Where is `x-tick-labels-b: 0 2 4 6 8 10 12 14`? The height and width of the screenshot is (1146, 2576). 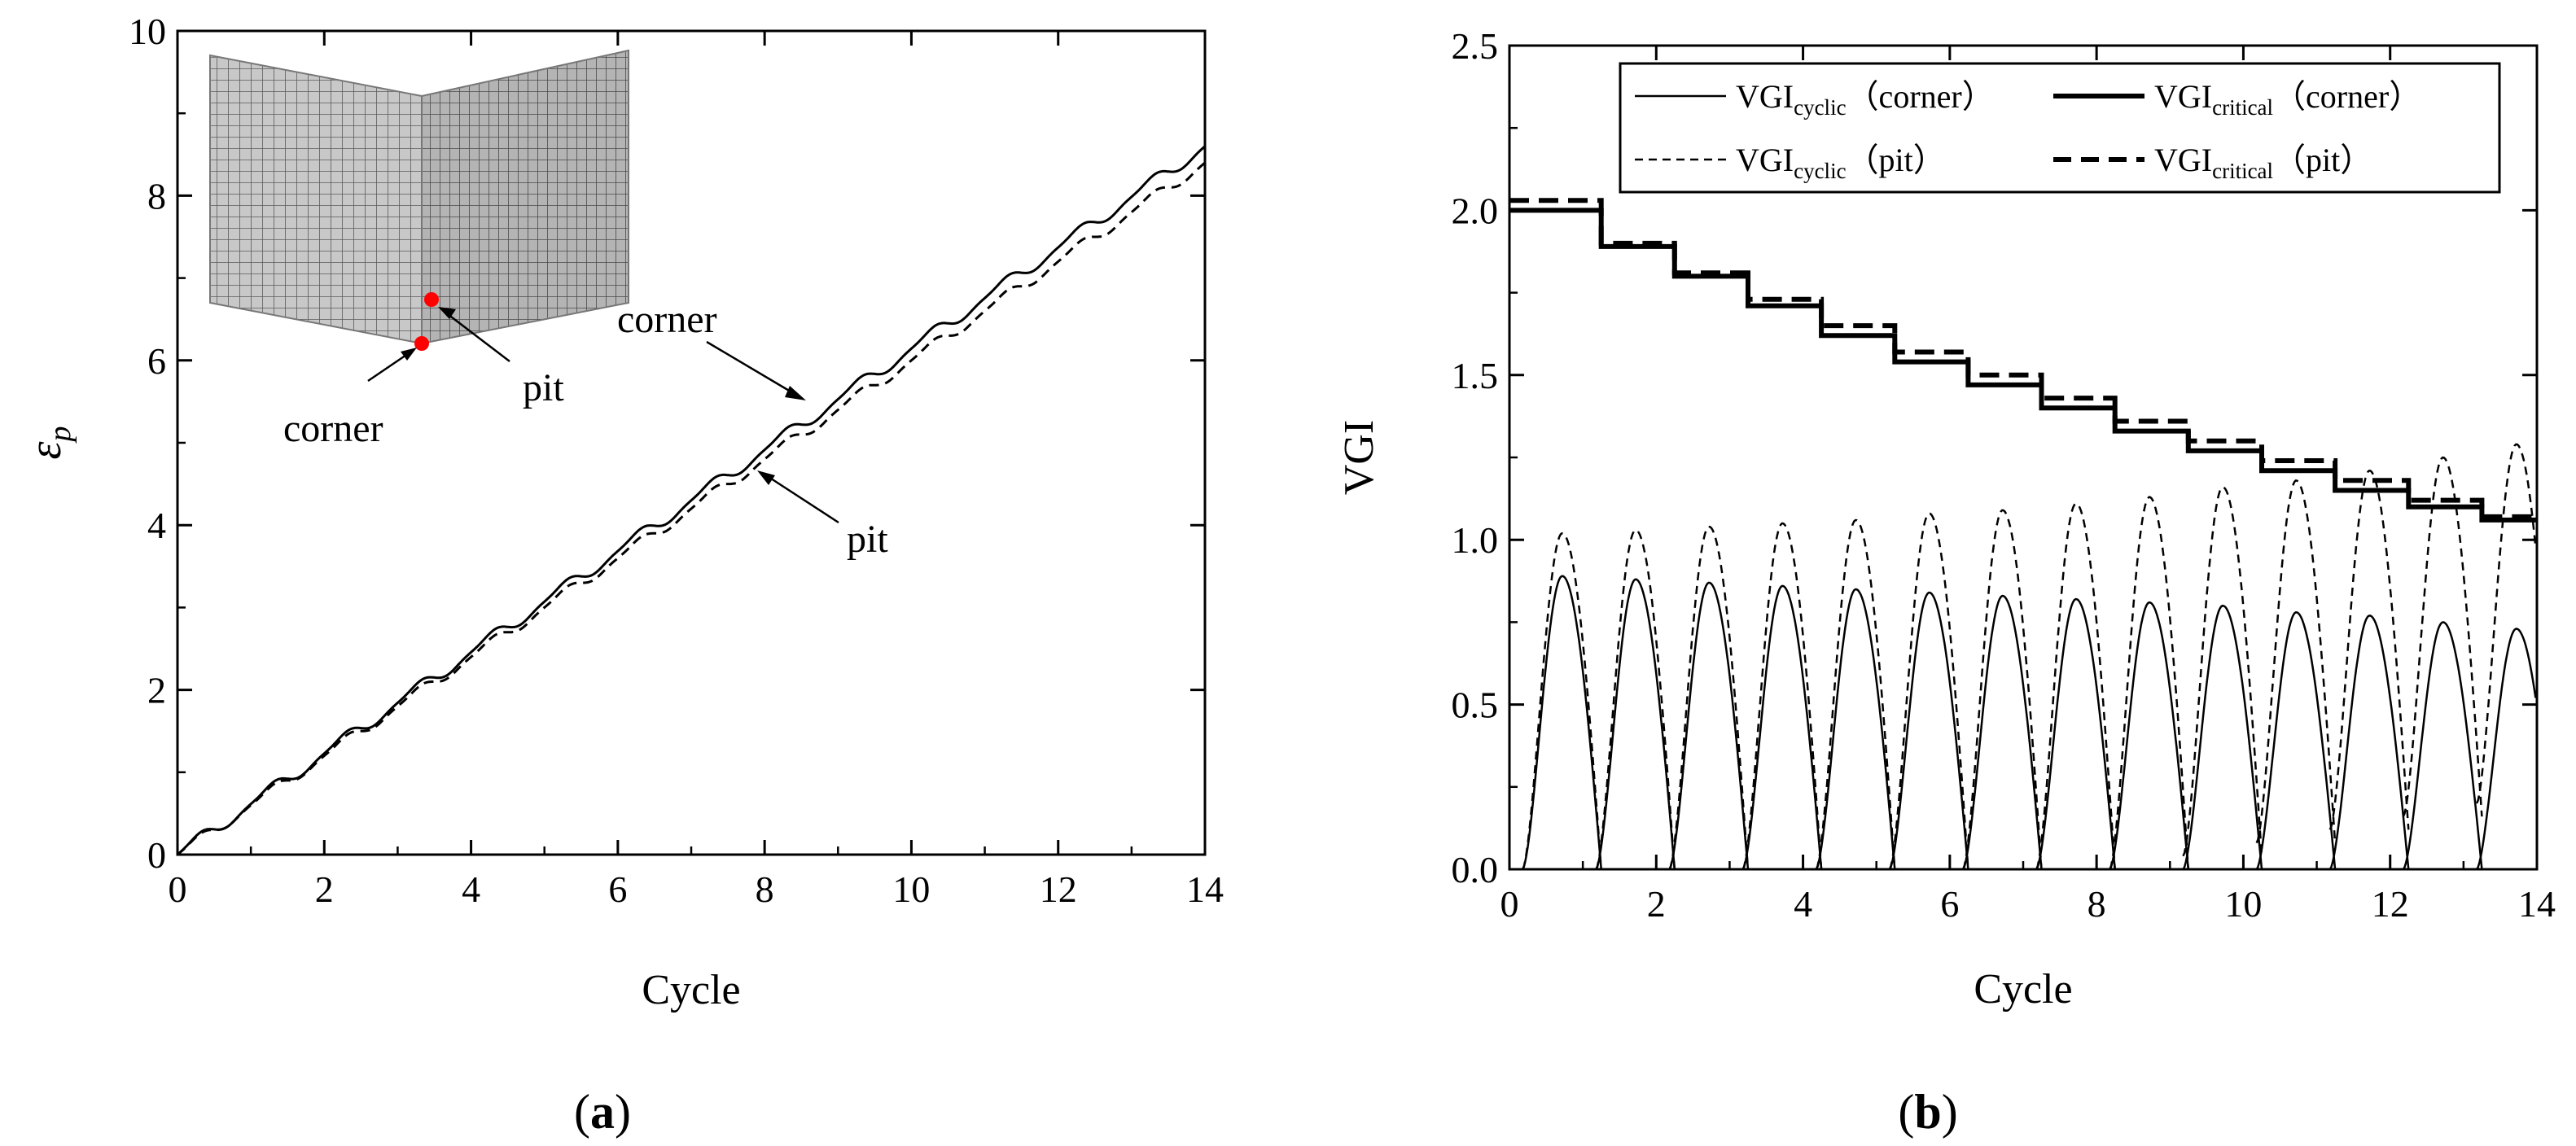
x-tick-labels-b: 0 2 4 6 8 10 12 14 is located at coordinates (2028, 904).